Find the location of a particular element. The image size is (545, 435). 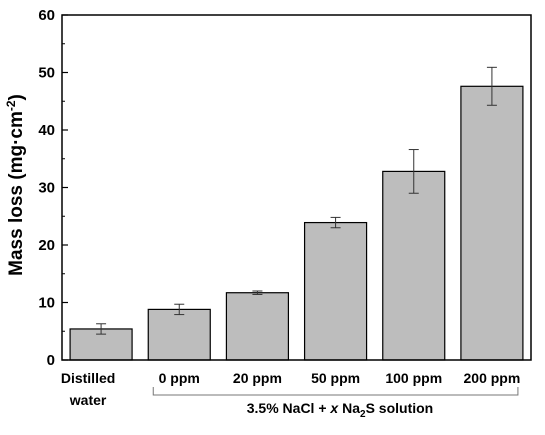

x-tick-label-line: 100 ppm is located at coordinates (413, 378).